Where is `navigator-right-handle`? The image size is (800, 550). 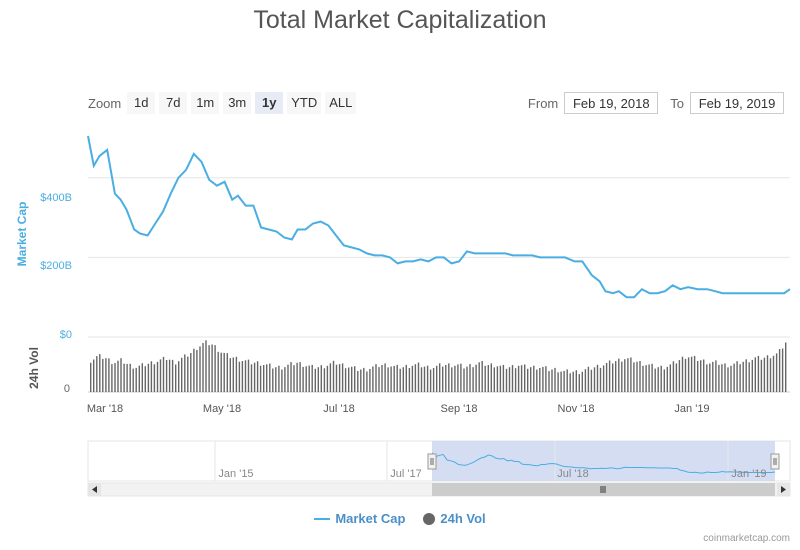
navigator-right-handle is located at coordinates (775, 461).